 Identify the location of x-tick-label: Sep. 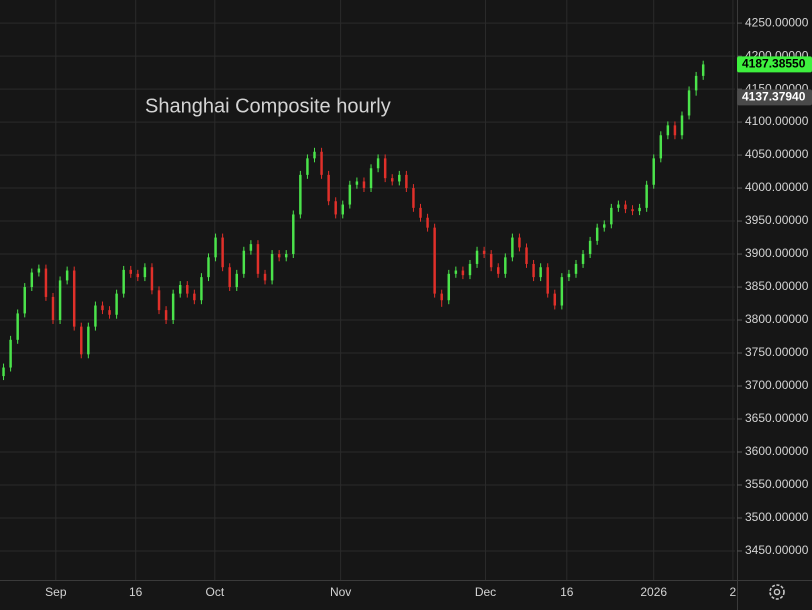
(56, 592).